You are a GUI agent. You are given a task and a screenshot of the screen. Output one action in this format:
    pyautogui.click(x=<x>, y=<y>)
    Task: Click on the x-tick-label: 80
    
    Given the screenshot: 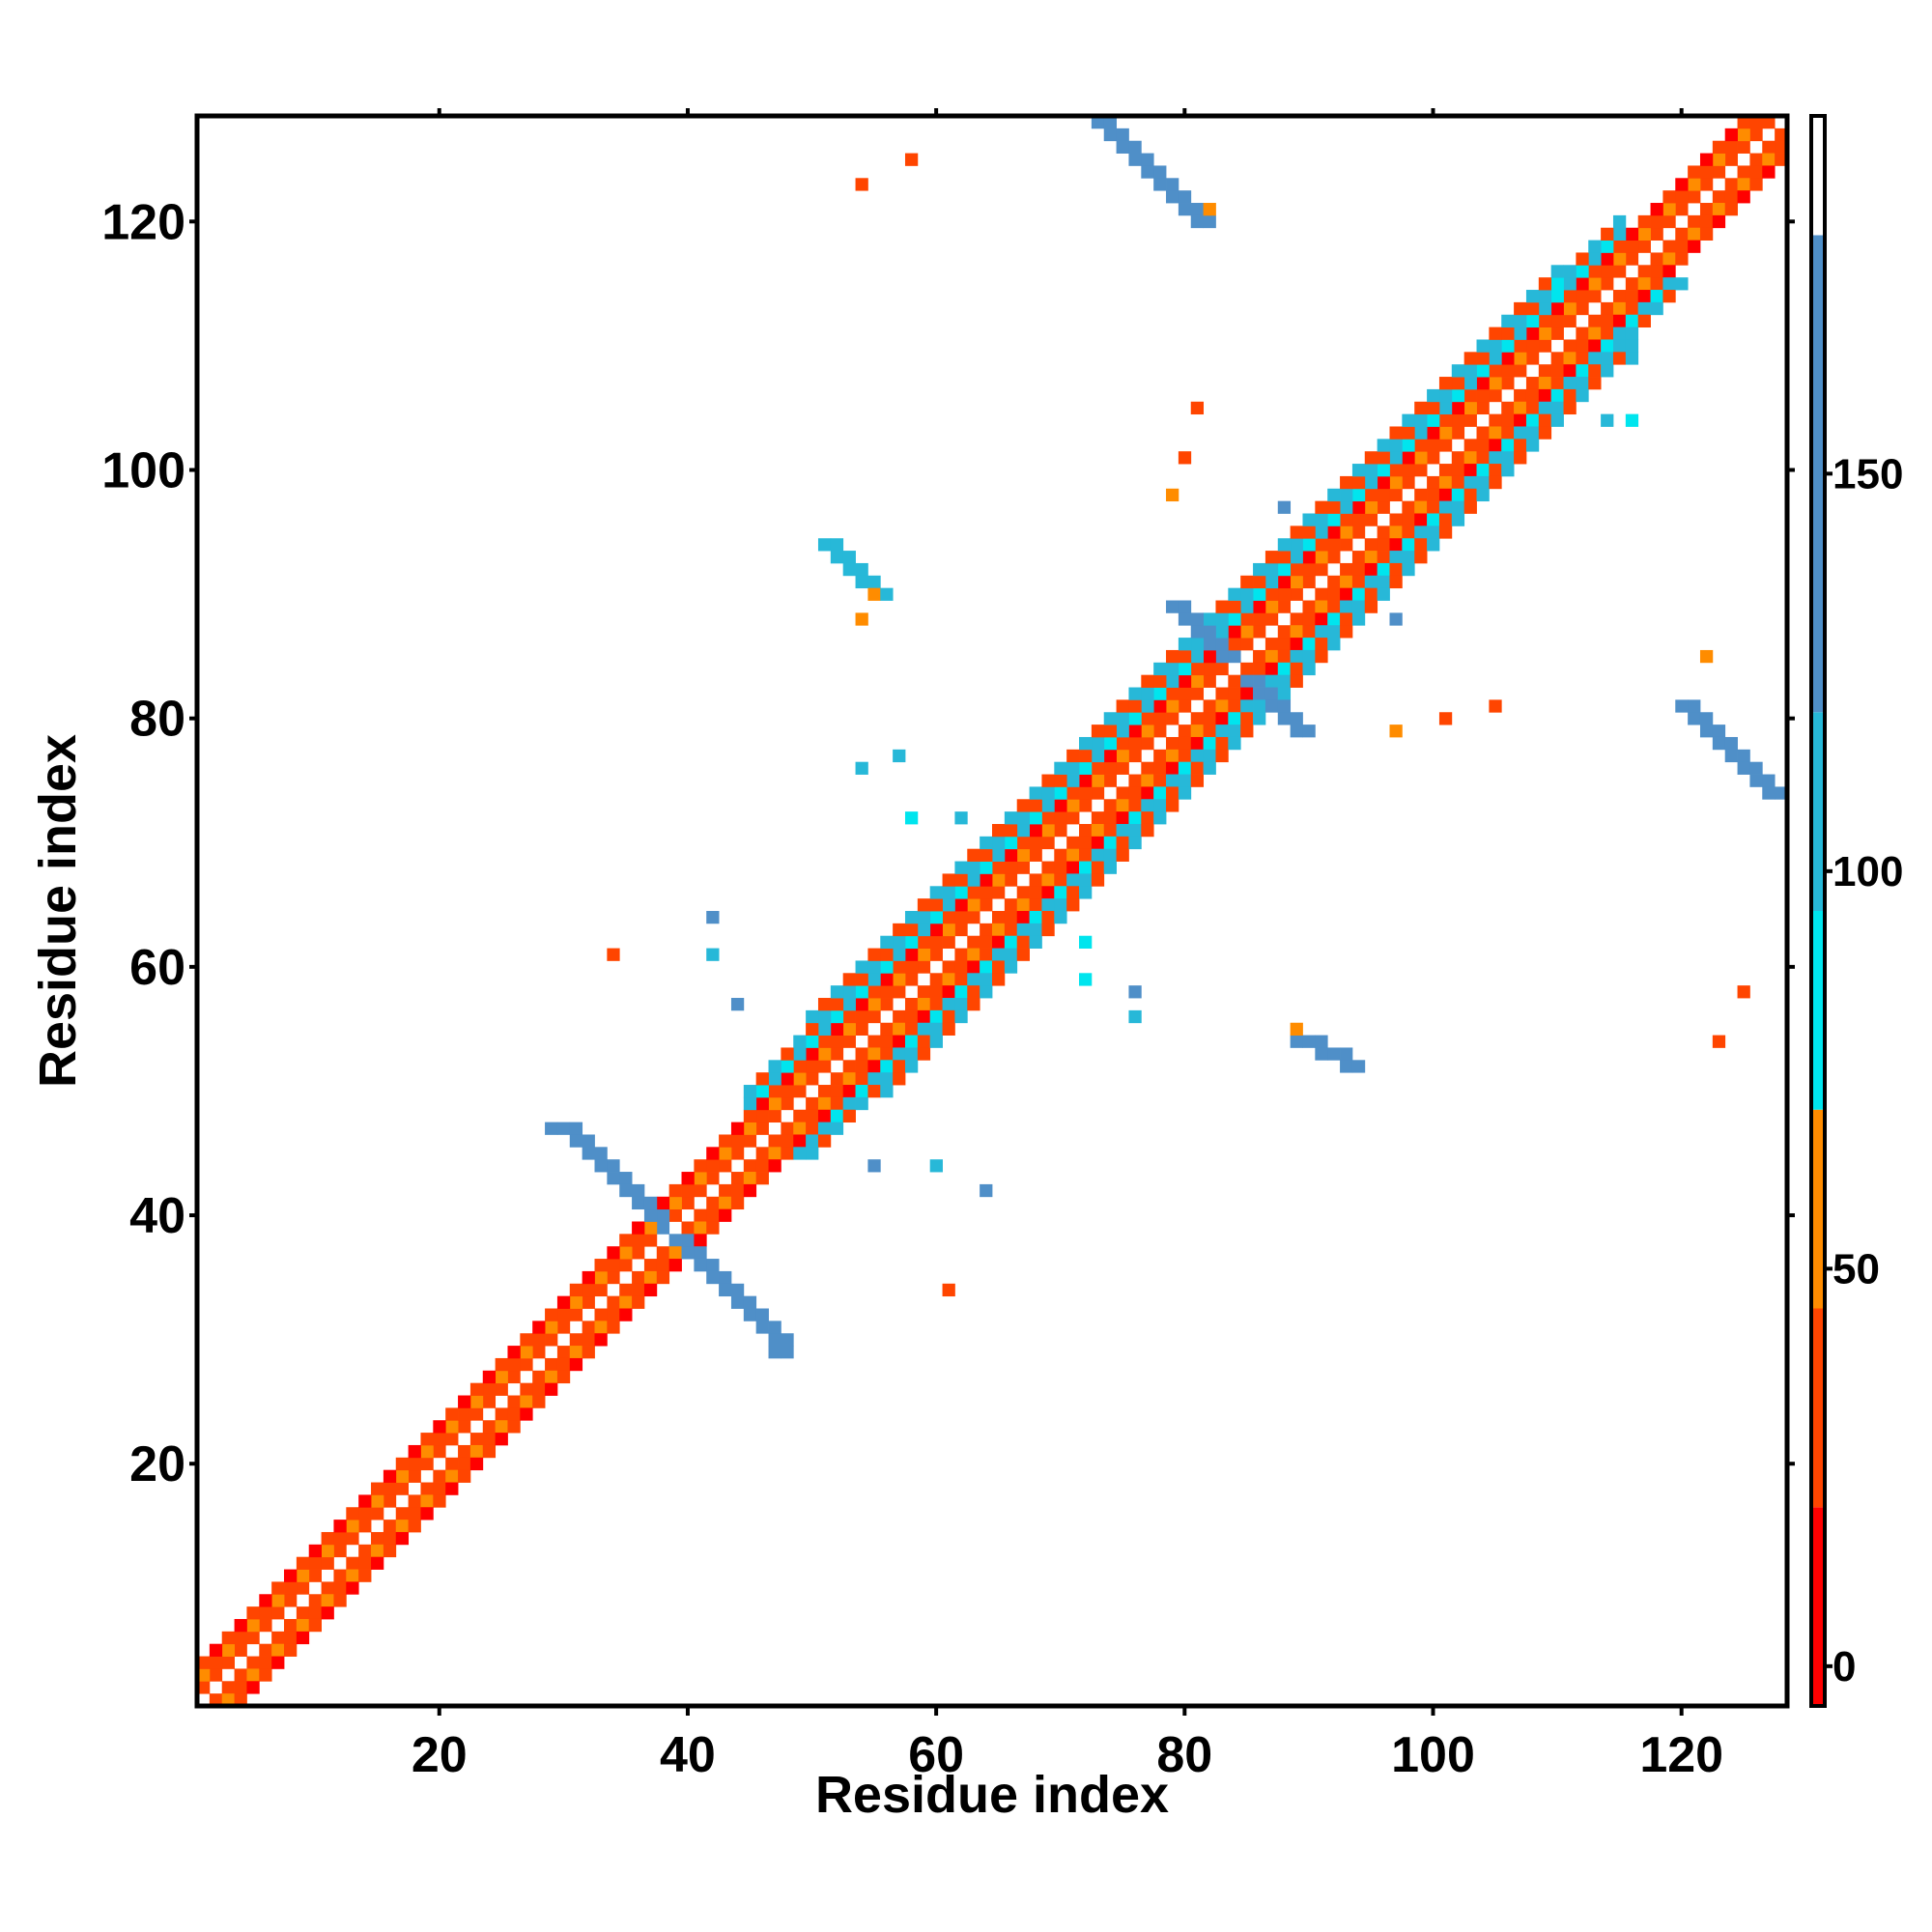 What is the action you would take?
    pyautogui.click(x=1184, y=1755)
    